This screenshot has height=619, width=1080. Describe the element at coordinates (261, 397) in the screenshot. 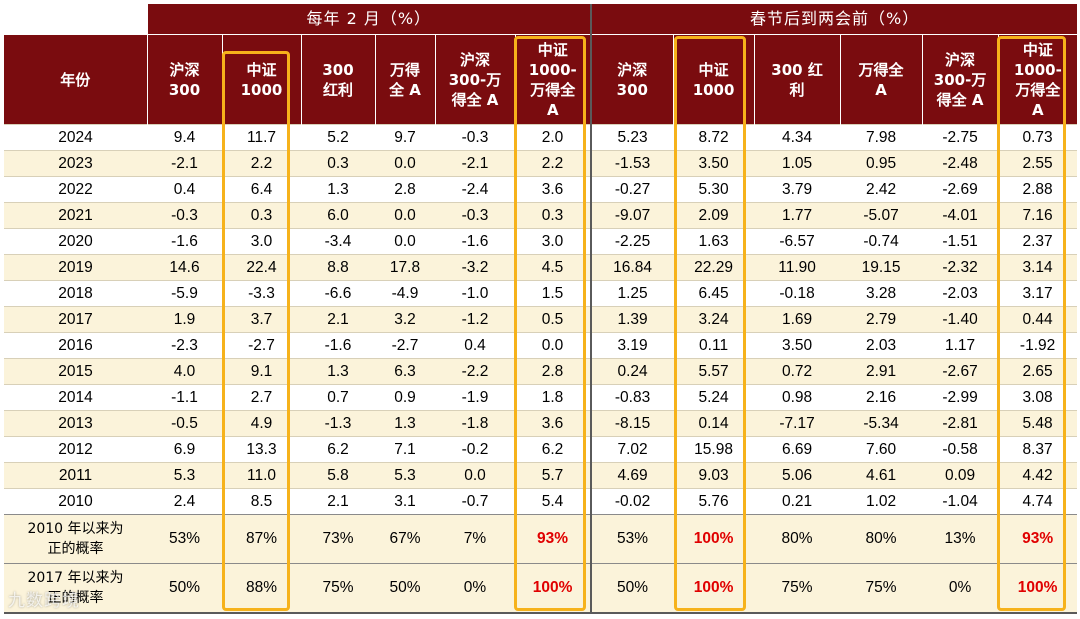

I see `value-cell-feb: 2.7` at that location.